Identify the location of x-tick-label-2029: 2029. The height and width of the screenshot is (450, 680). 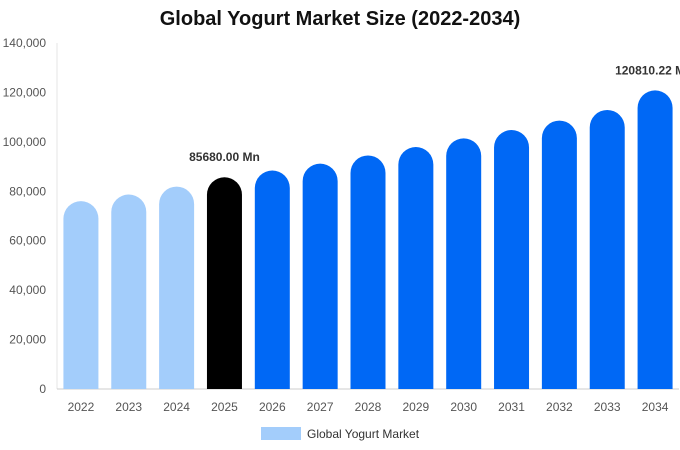
(415, 407).